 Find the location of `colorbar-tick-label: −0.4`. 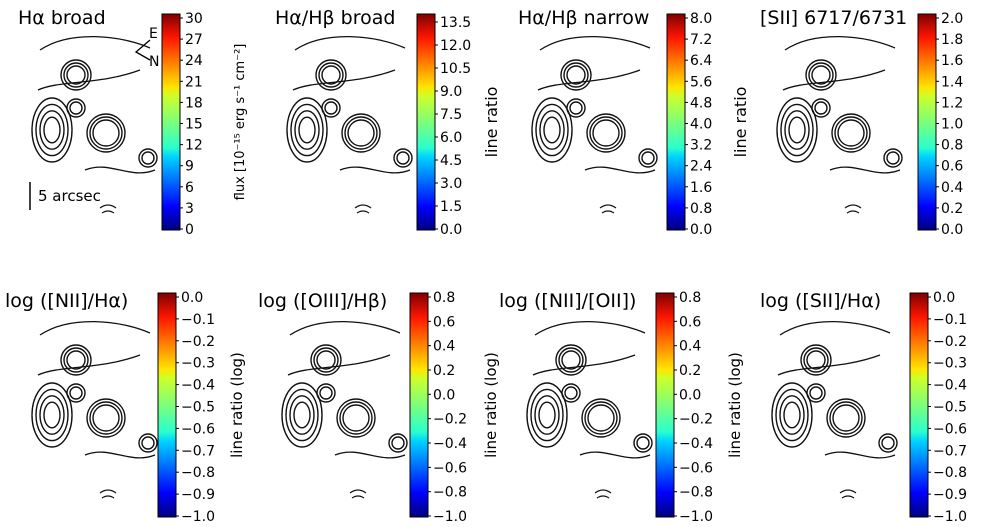

colorbar-tick-label: −0.4 is located at coordinates (450, 444).